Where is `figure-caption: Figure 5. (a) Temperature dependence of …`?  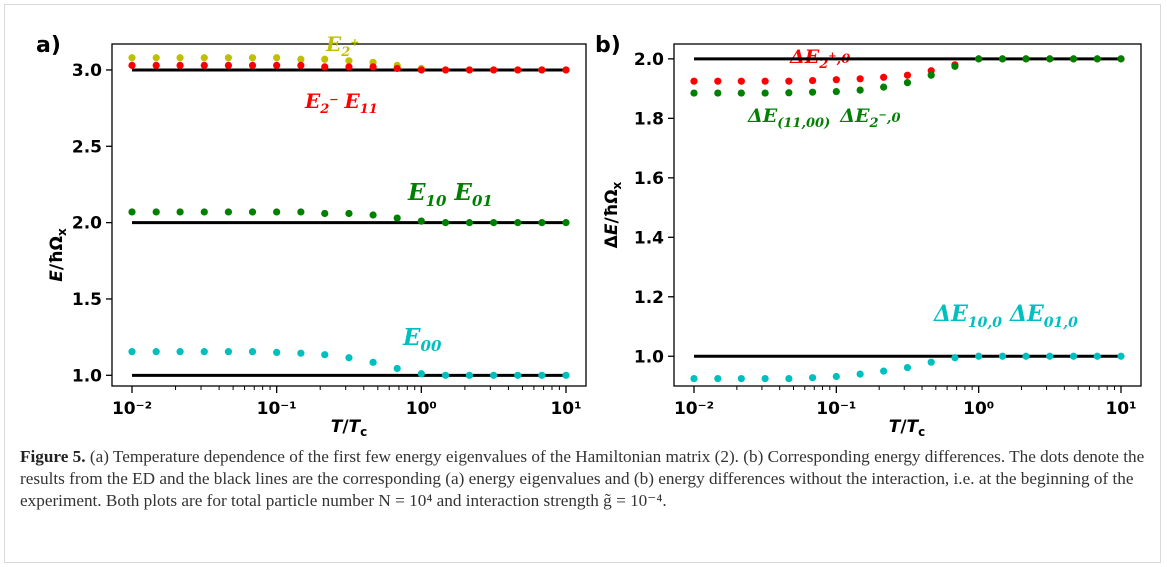
figure-caption: Figure 5. (a) Temperature dependence of … is located at coordinates (582, 479).